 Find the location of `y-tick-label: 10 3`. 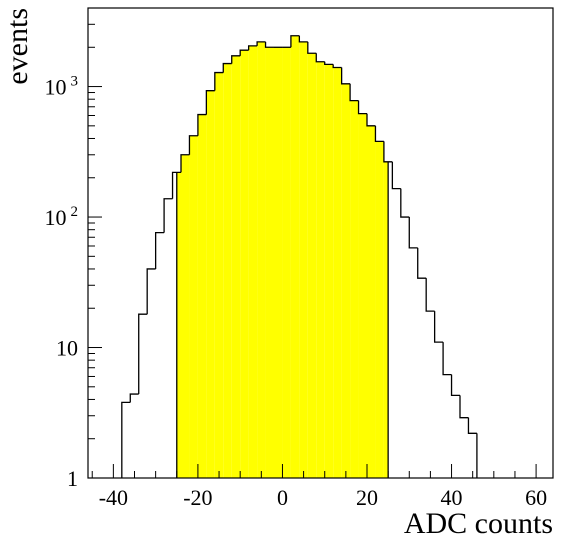

y-tick-label: 10 3 is located at coordinates (62, 87).